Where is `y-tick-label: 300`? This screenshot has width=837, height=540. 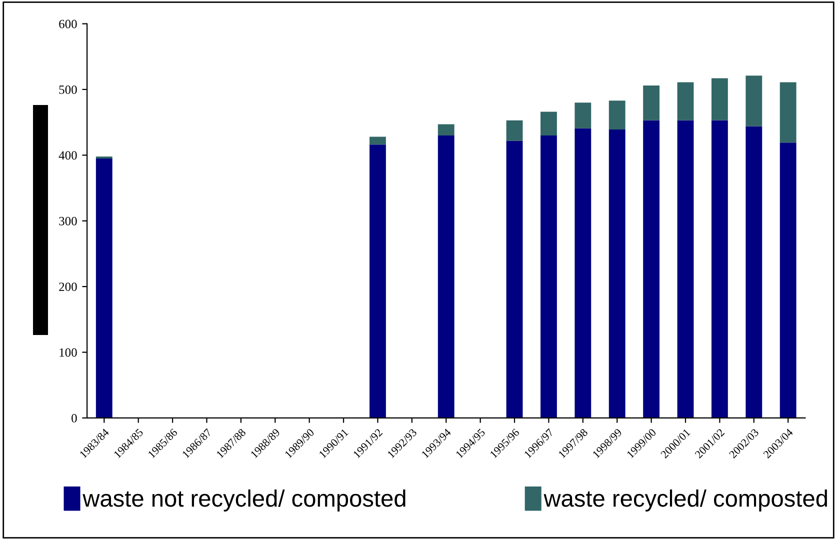 y-tick-label: 300 is located at coordinates (68, 221).